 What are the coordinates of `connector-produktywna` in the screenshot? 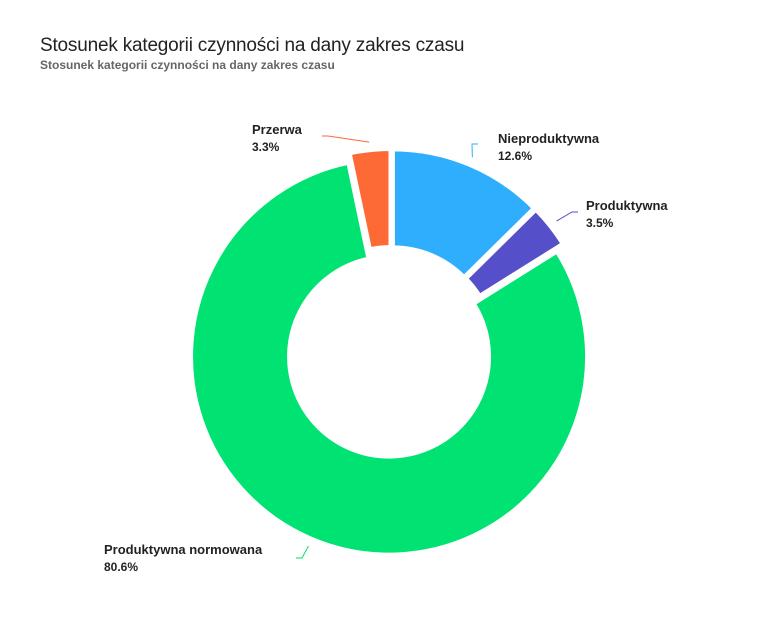 It's located at (567, 216).